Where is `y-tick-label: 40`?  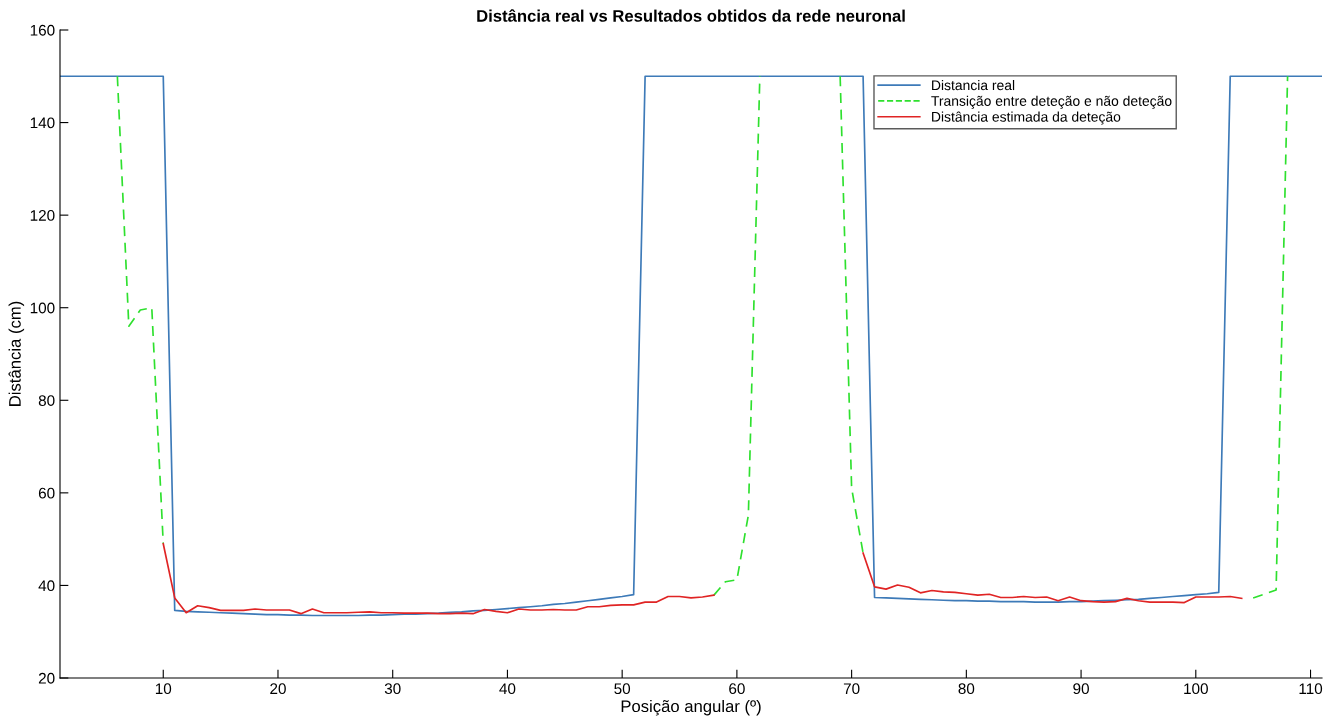
y-tick-label: 40 is located at coordinates (46, 586).